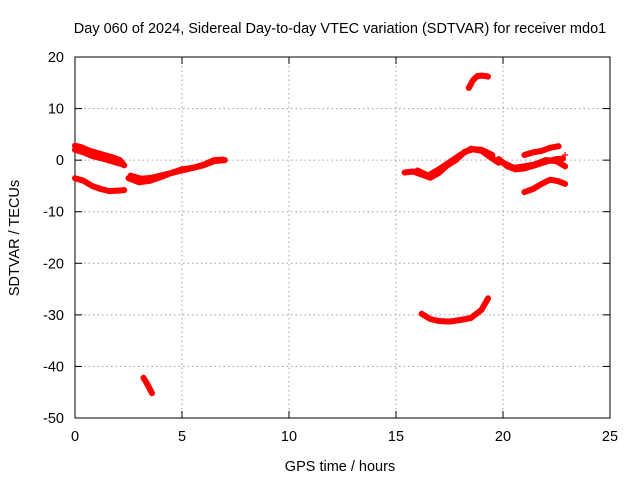  I want to click on x-tick-label: 5, so click(182, 437).